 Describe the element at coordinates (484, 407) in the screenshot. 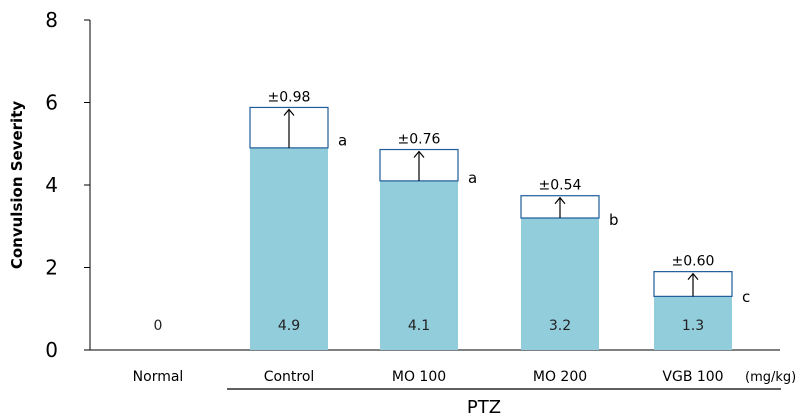

I see `ptz-group-label: PTZ` at that location.